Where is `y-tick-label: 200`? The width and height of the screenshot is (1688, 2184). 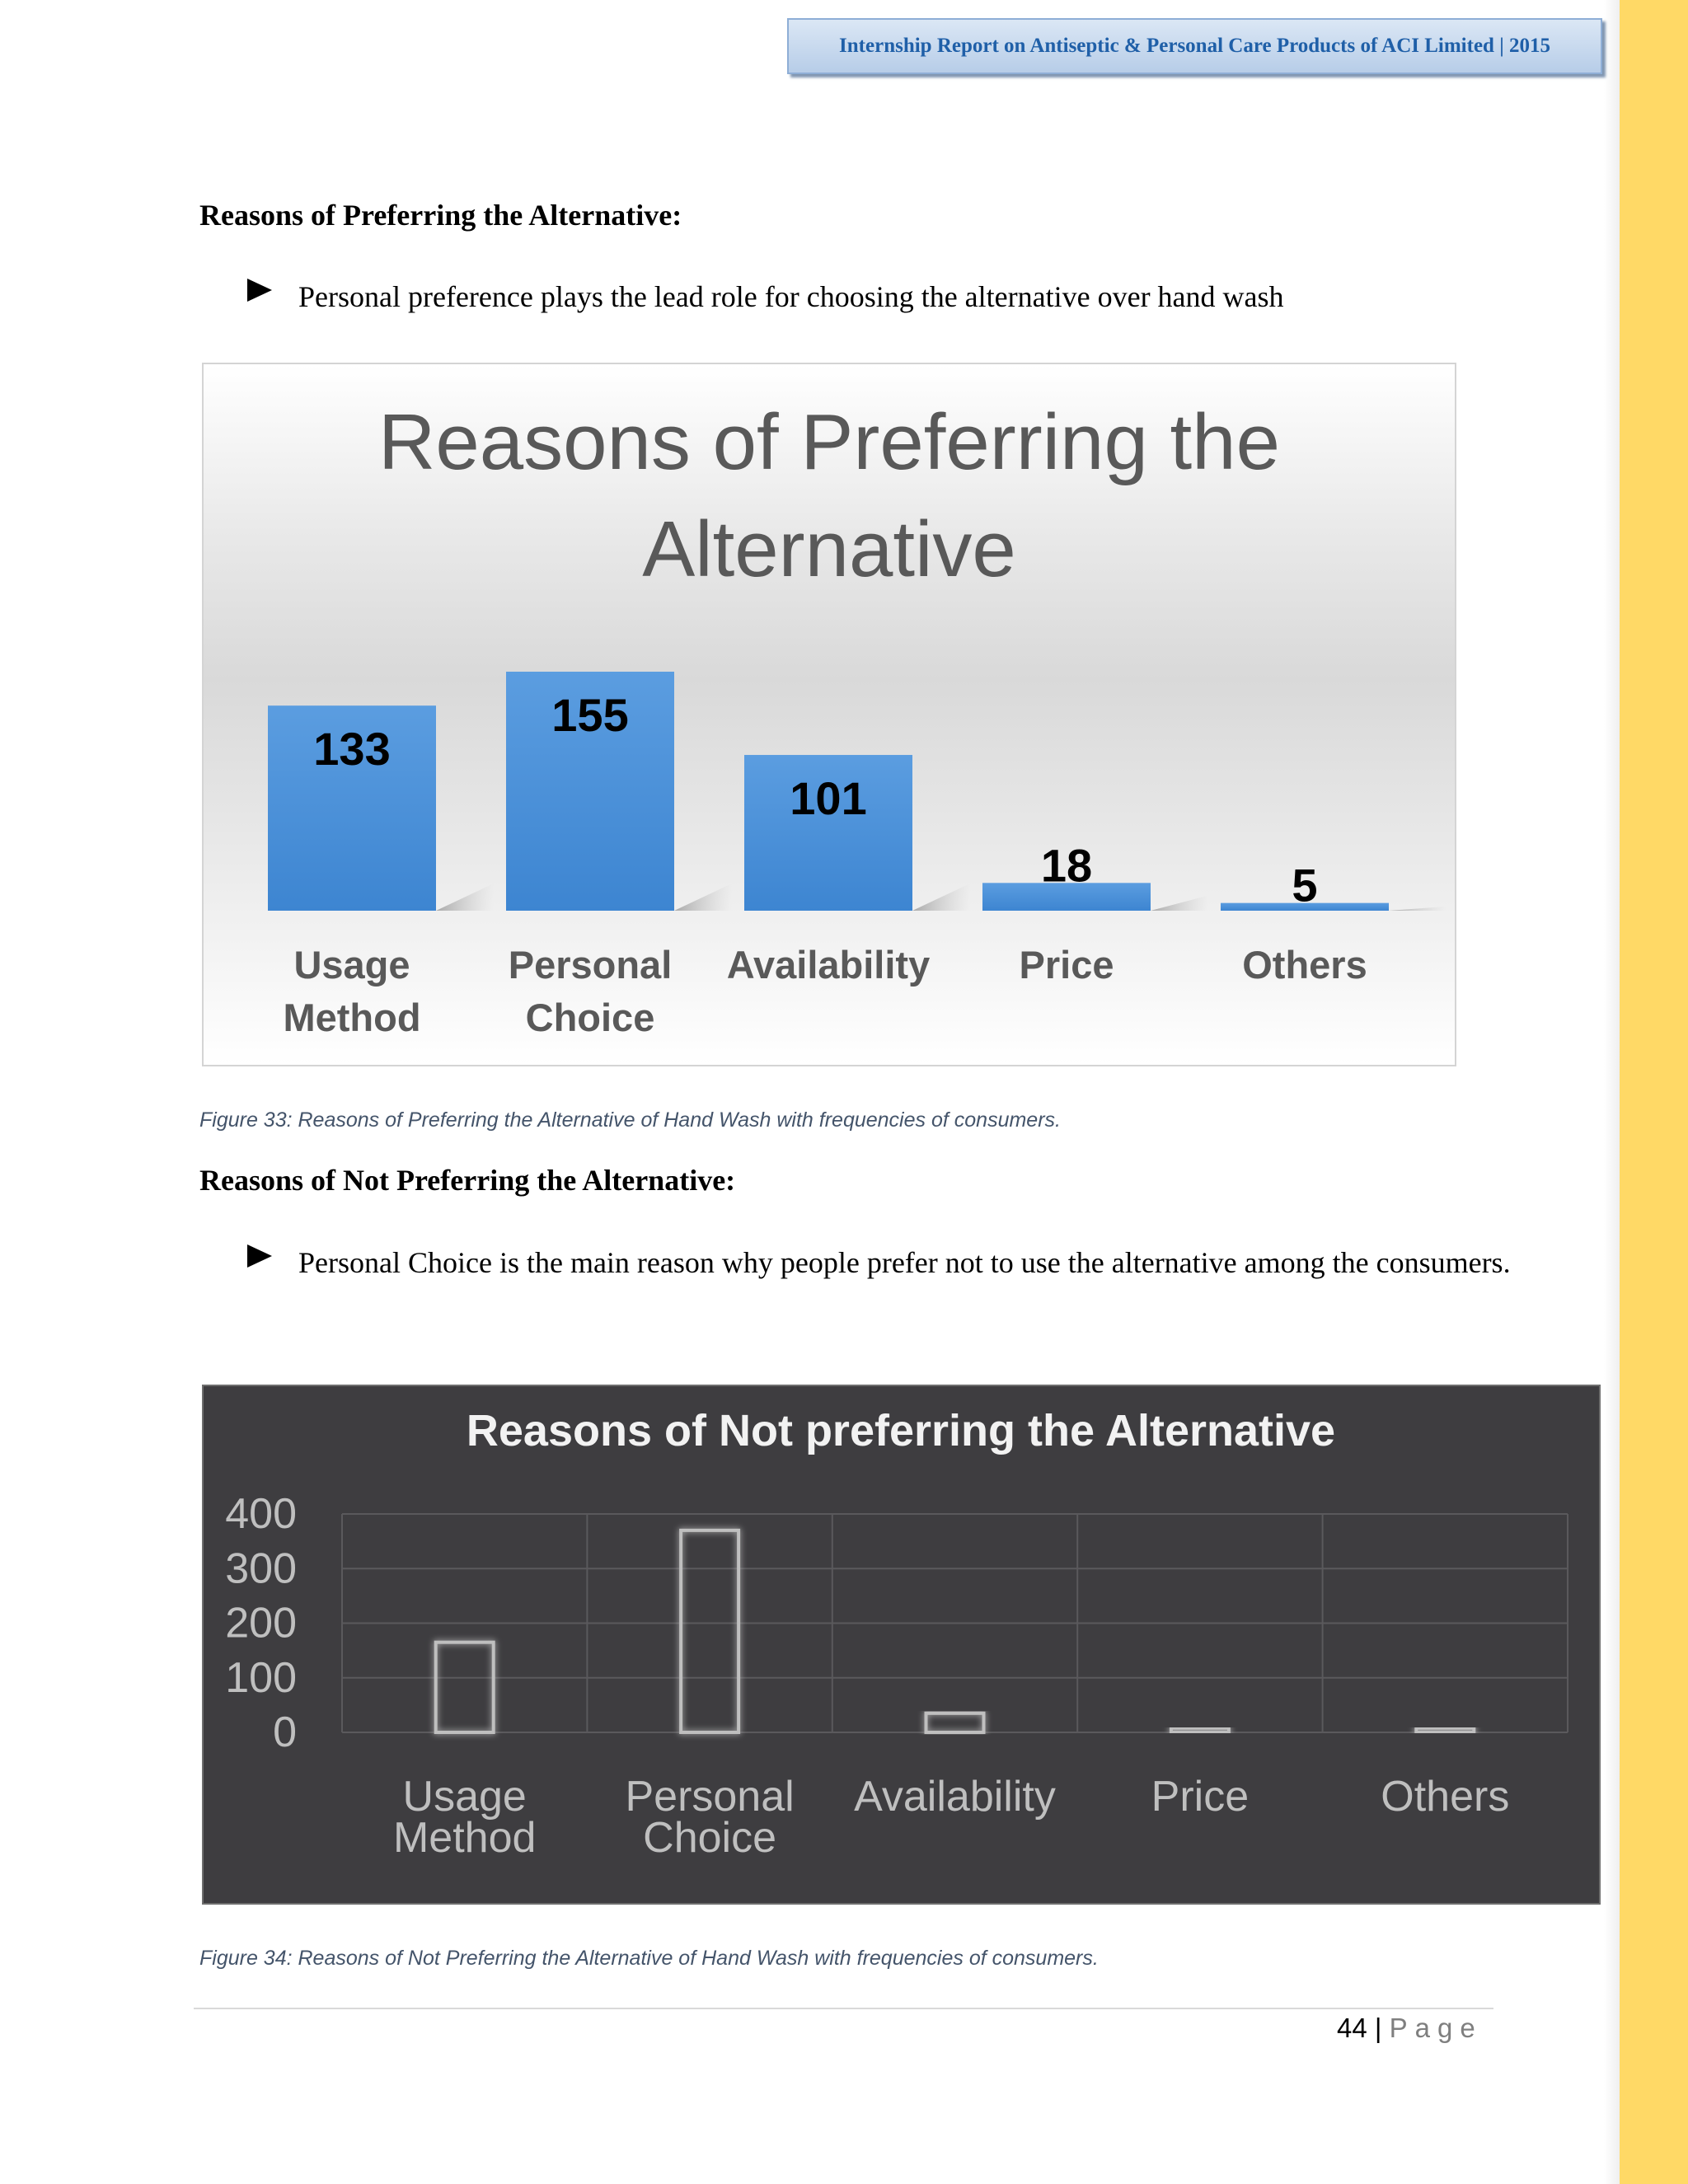
y-tick-label: 200 is located at coordinates (261, 1623).